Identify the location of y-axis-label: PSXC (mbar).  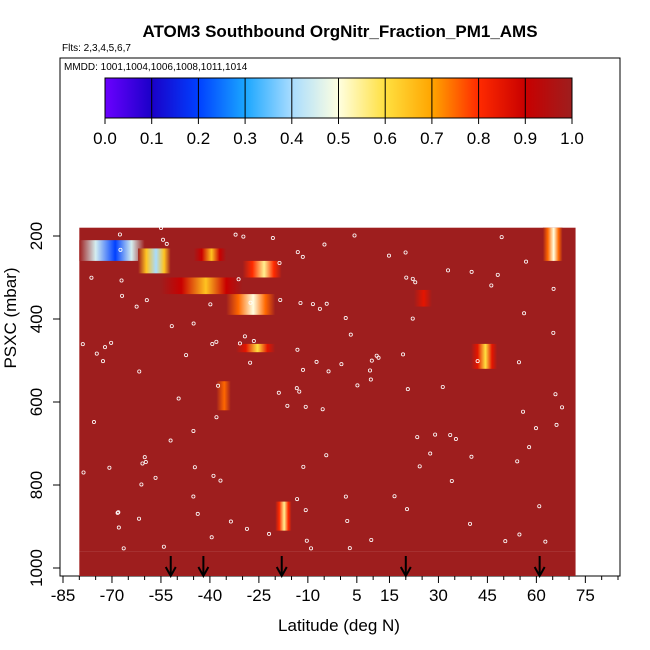
(10, 317).